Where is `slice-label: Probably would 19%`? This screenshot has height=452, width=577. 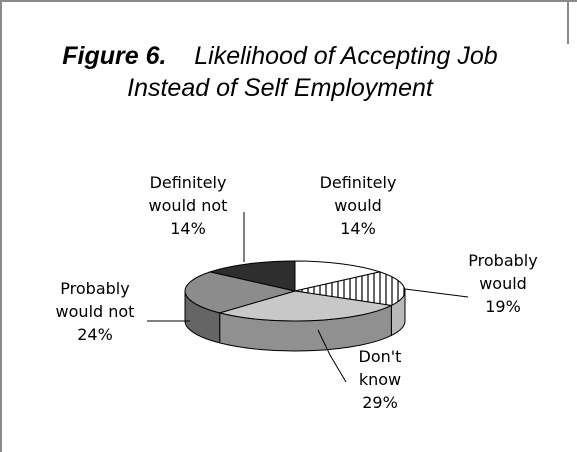
slice-label: Probably would 19% is located at coordinates (502, 283).